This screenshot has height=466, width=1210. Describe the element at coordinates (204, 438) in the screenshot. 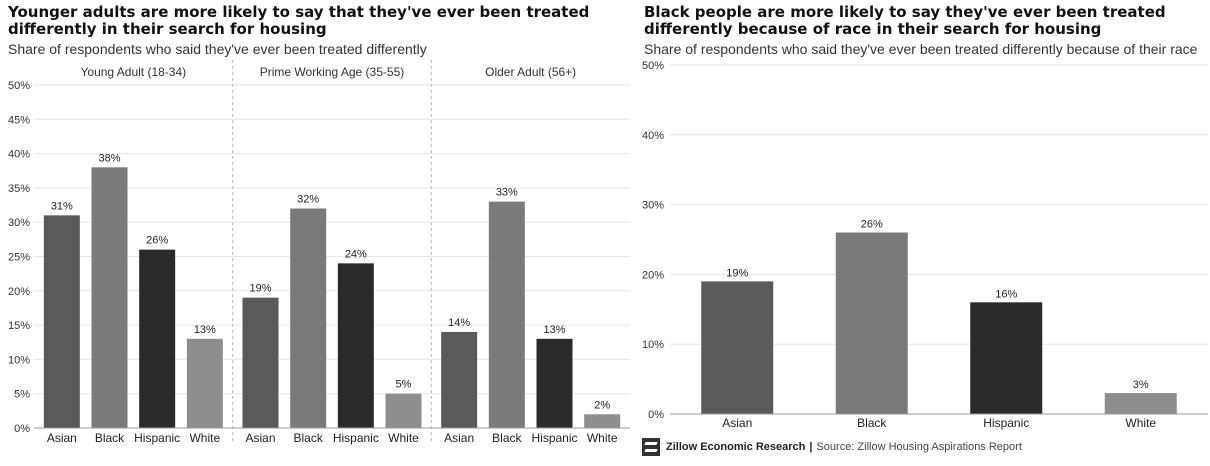

I see `left-xtick-young-adult-18-34-white: White` at that location.